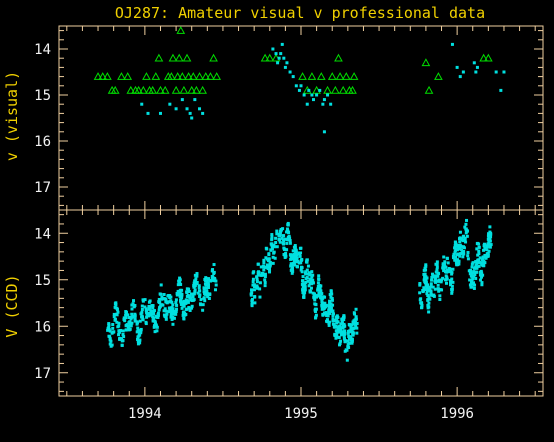  Describe the element at coordinates (42, 374) in the screenshot. I see `y-tick-label: 17` at that location.